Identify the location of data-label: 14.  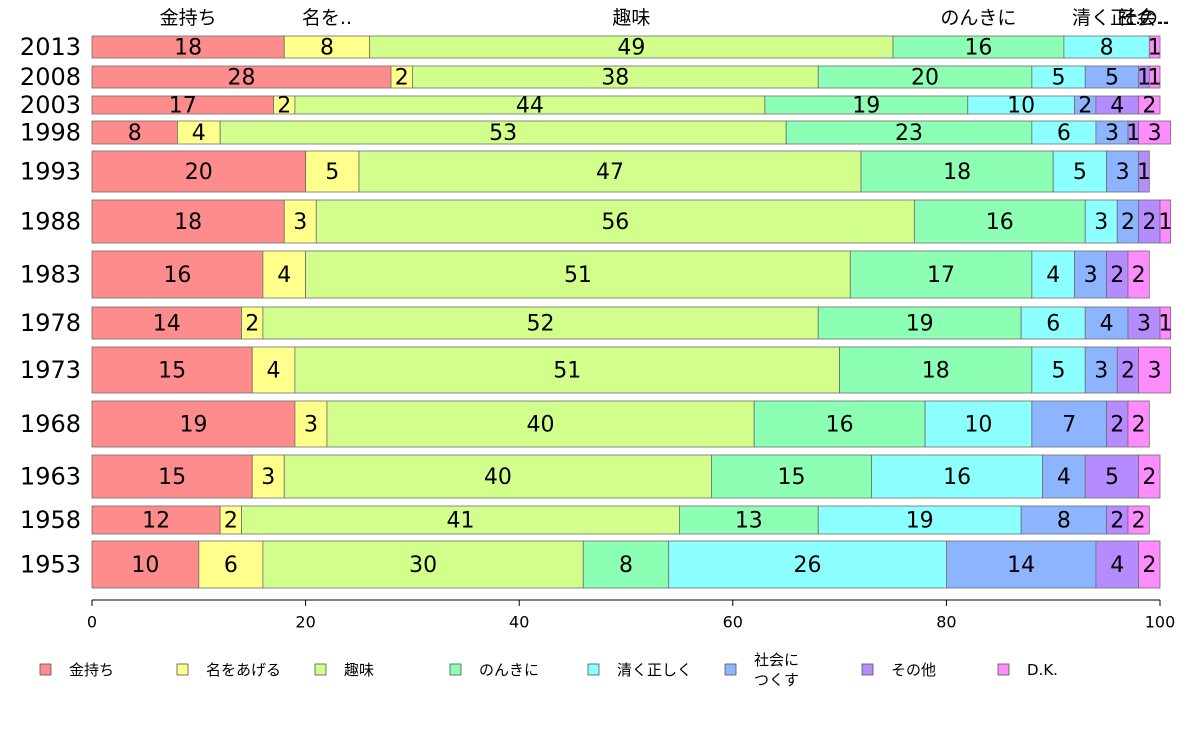
(1021, 565).